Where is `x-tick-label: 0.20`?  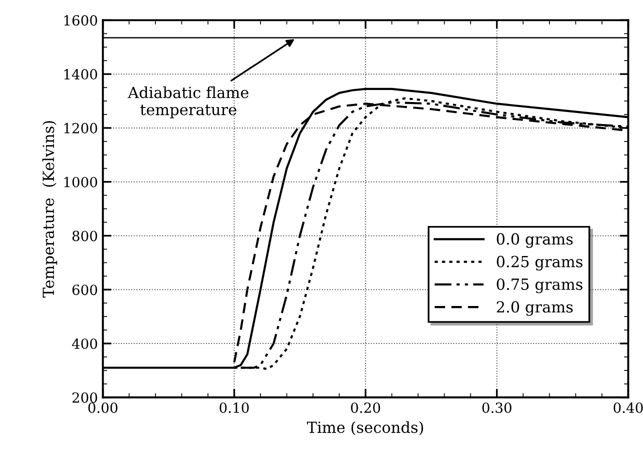 x-tick-label: 0.20 is located at coordinates (365, 407).